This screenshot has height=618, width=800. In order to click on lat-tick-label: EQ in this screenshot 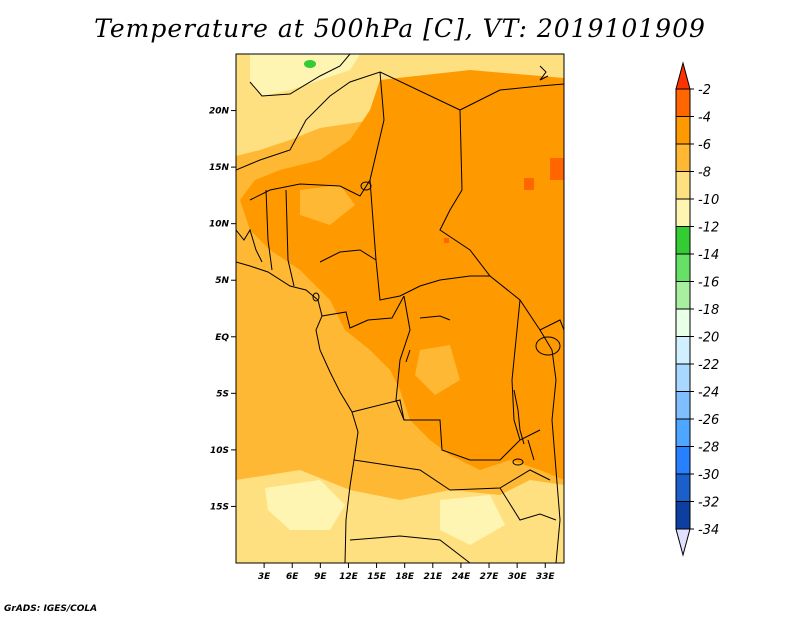, I will do `click(222, 338)`.